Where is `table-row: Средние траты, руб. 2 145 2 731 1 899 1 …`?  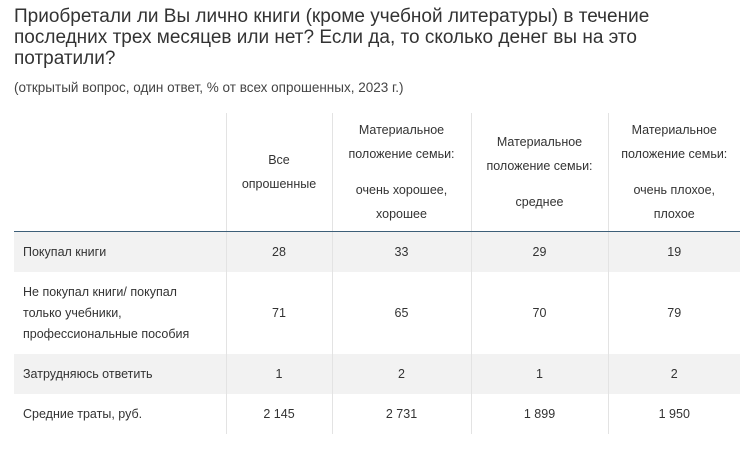 table-row: Средние траты, руб. 2 145 2 731 1 899 1 … is located at coordinates (377, 414).